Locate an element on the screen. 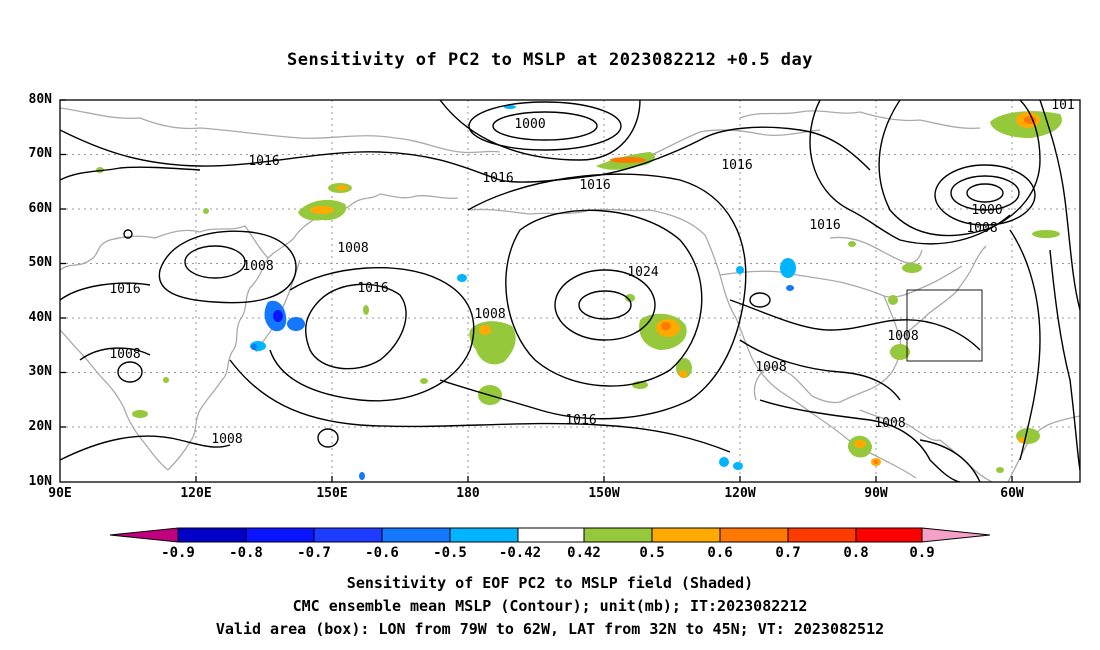  lat-label: 70N is located at coordinates (40, 153).